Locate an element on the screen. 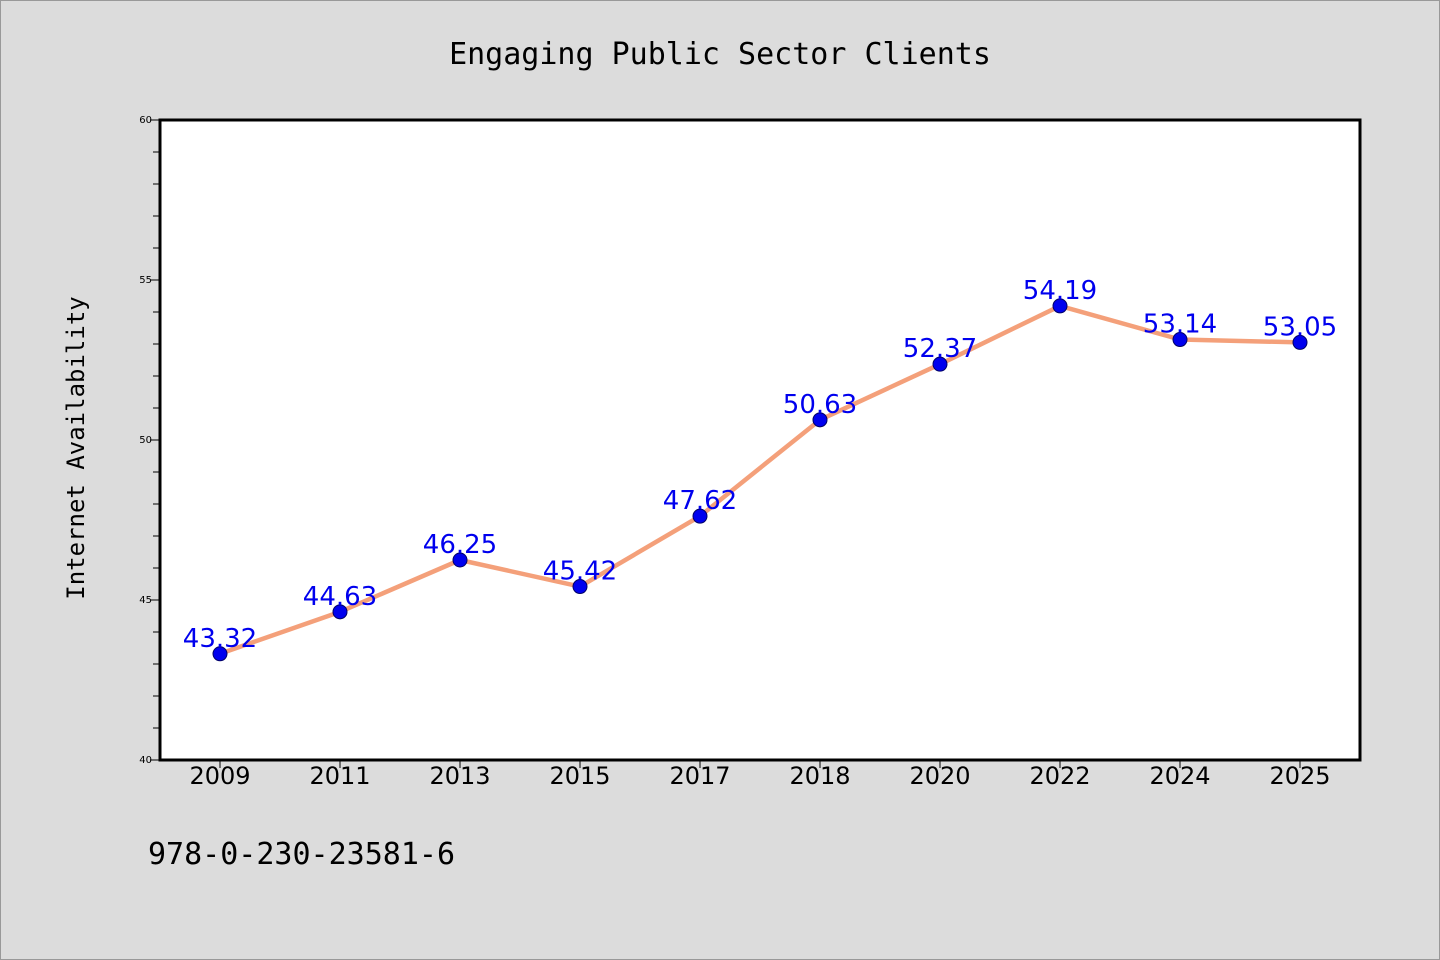 The height and width of the screenshot is (960, 1440). y-axis: 40 45 50 55 60 is located at coordinates (149, 440).